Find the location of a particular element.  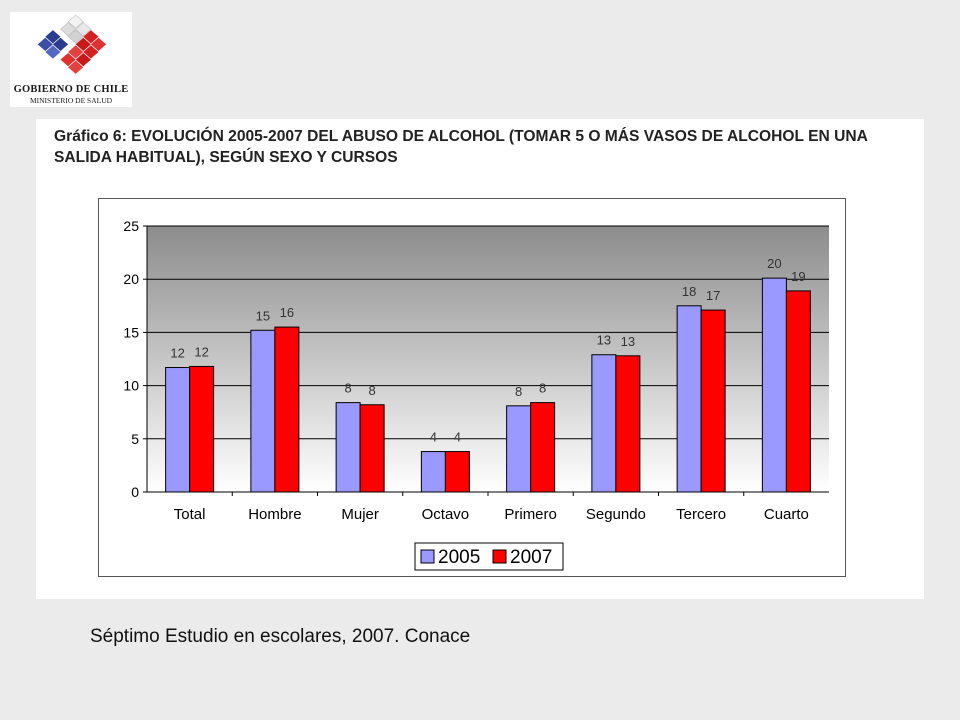

y-tick-label: 5 is located at coordinates (135, 439).